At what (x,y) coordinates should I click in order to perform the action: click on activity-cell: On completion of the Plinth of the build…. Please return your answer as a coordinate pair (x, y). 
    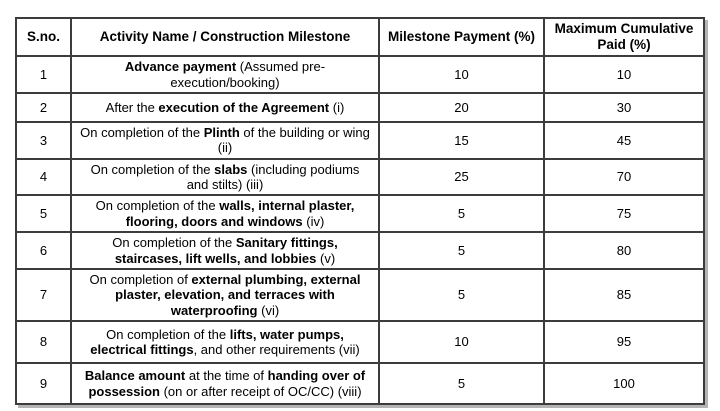
    Looking at the image, I should click on (225, 140).